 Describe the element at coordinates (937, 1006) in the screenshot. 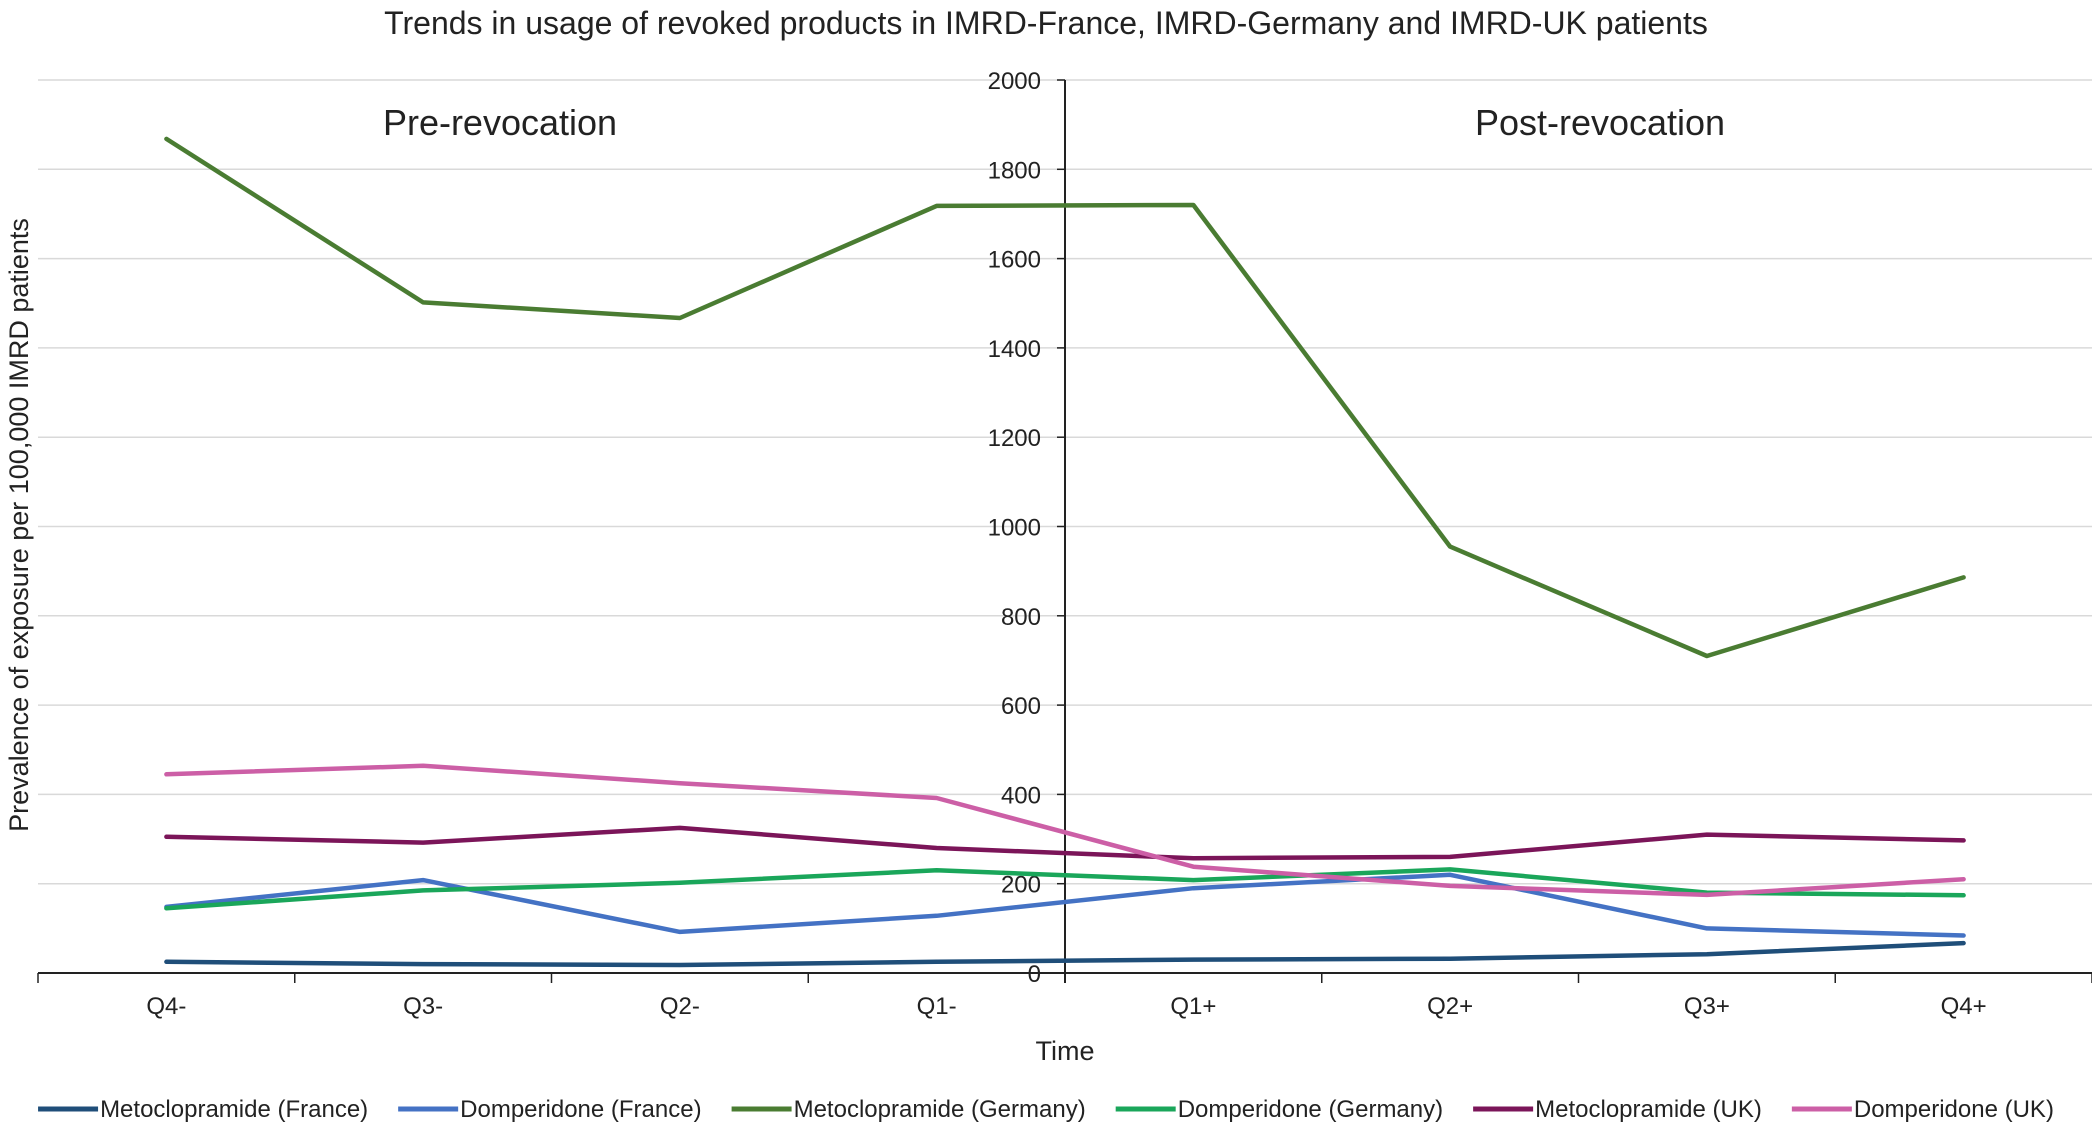

I see `x-tick-label: Q1-` at that location.